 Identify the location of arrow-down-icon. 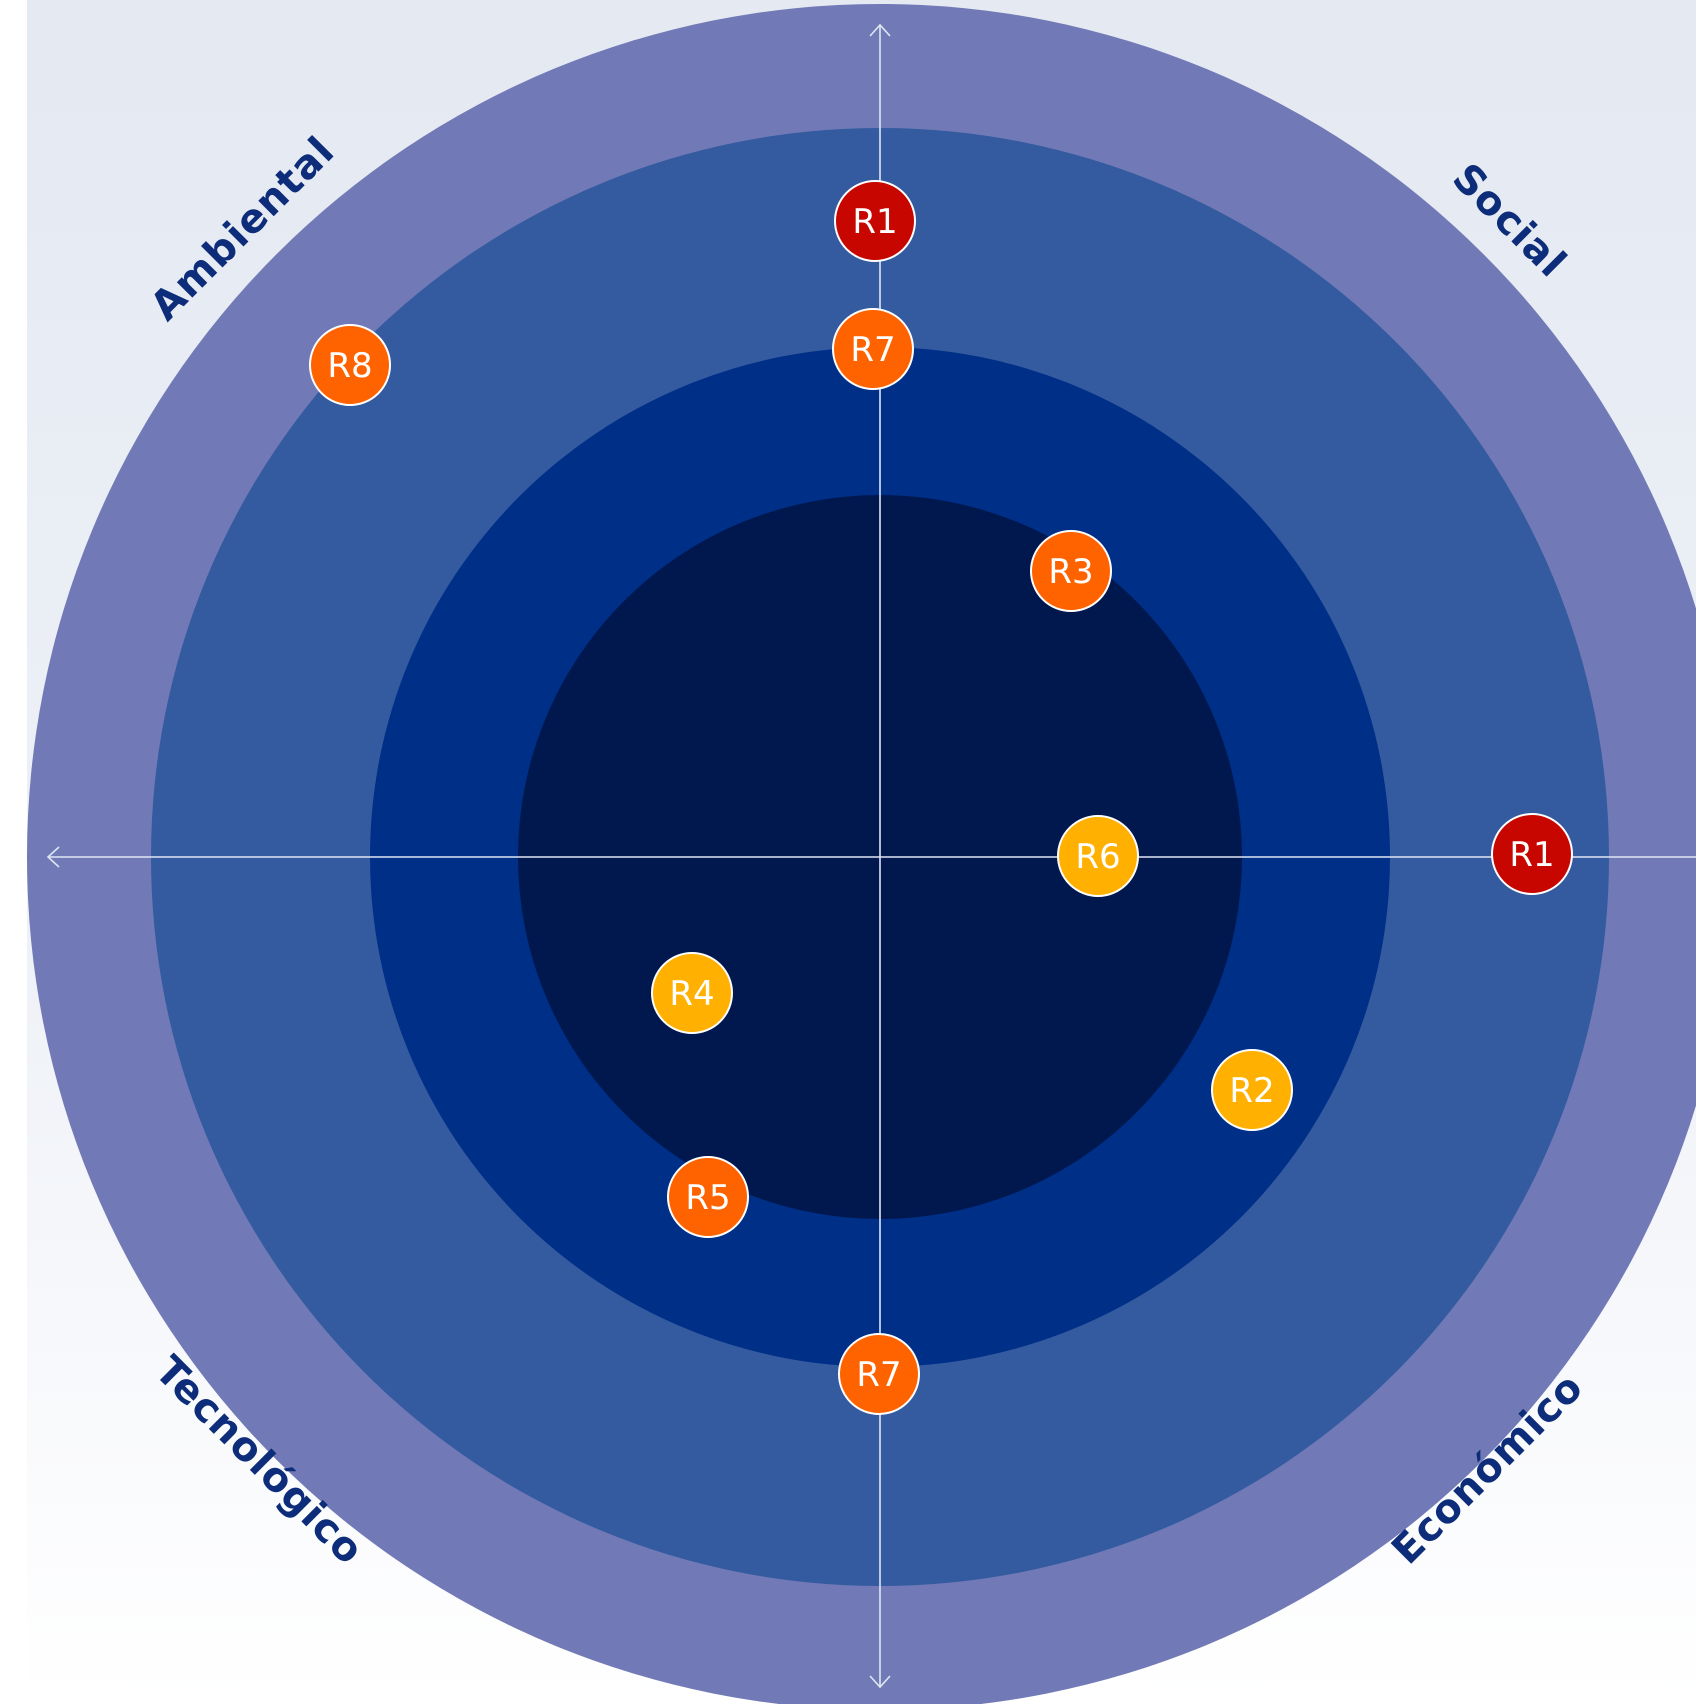
(880, 1682).